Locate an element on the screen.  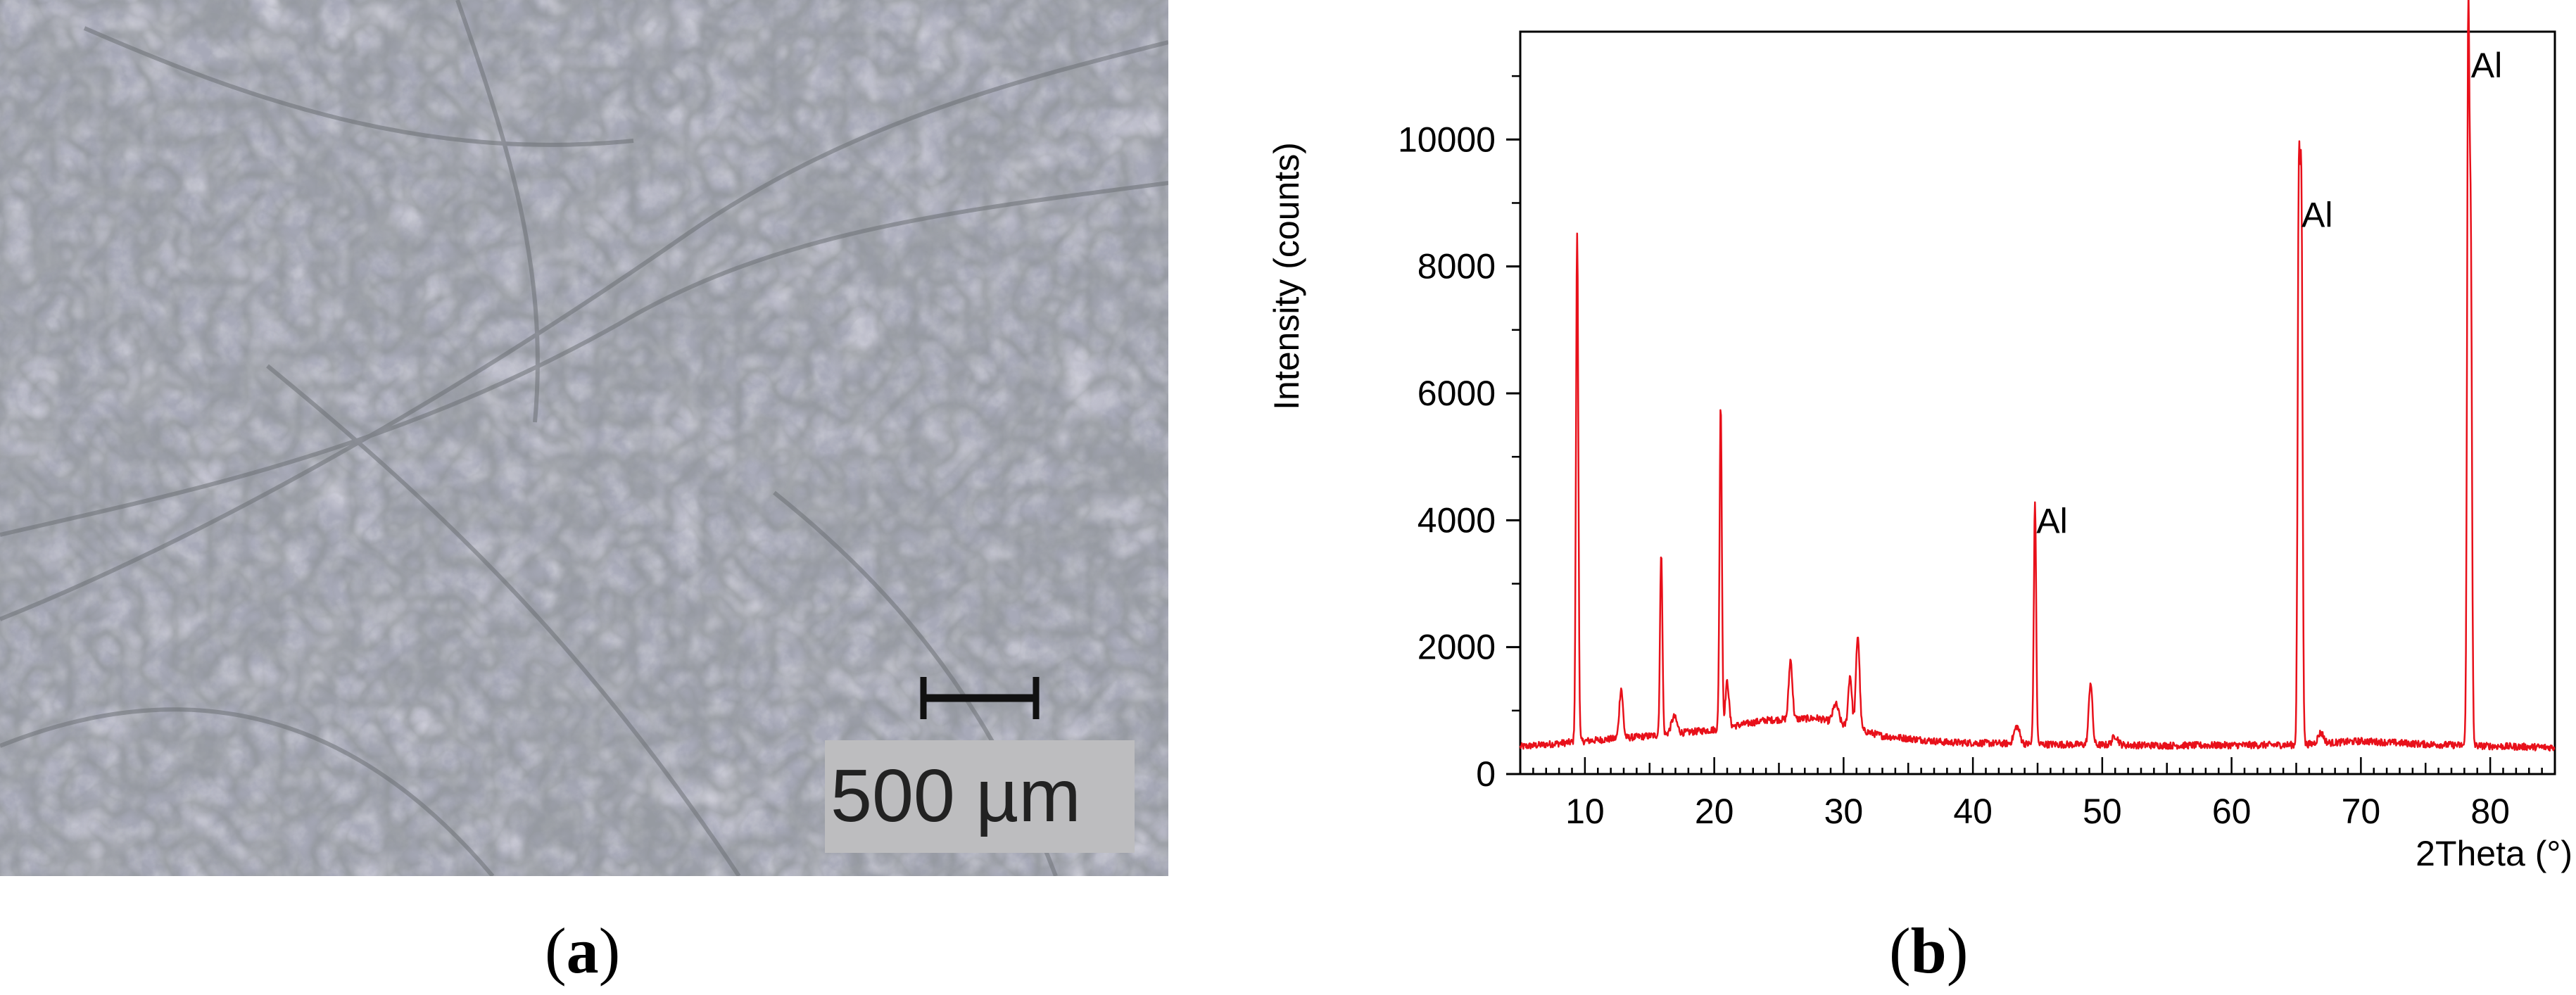
y-axis-label: Intensity (counts) is located at coordinates (1286, 276).